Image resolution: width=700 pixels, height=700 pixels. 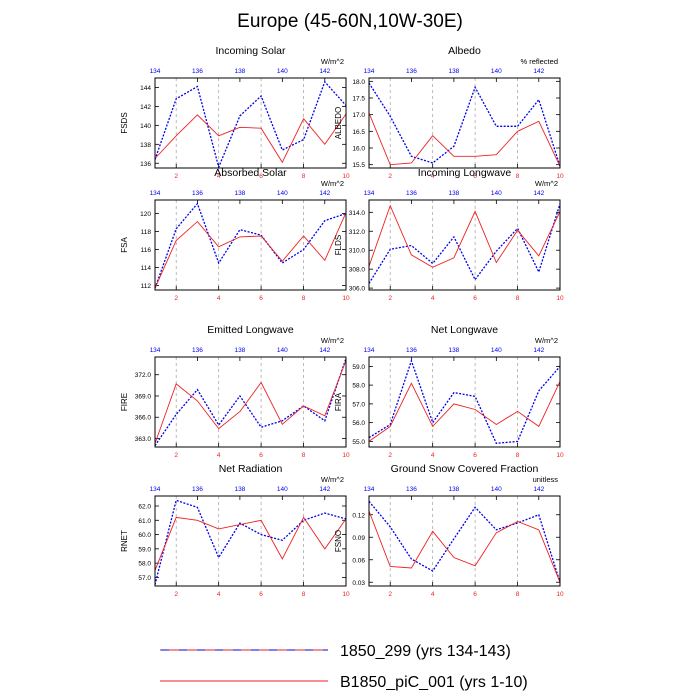 I want to click on y-tick-label: 310.0, so click(x=357, y=251).